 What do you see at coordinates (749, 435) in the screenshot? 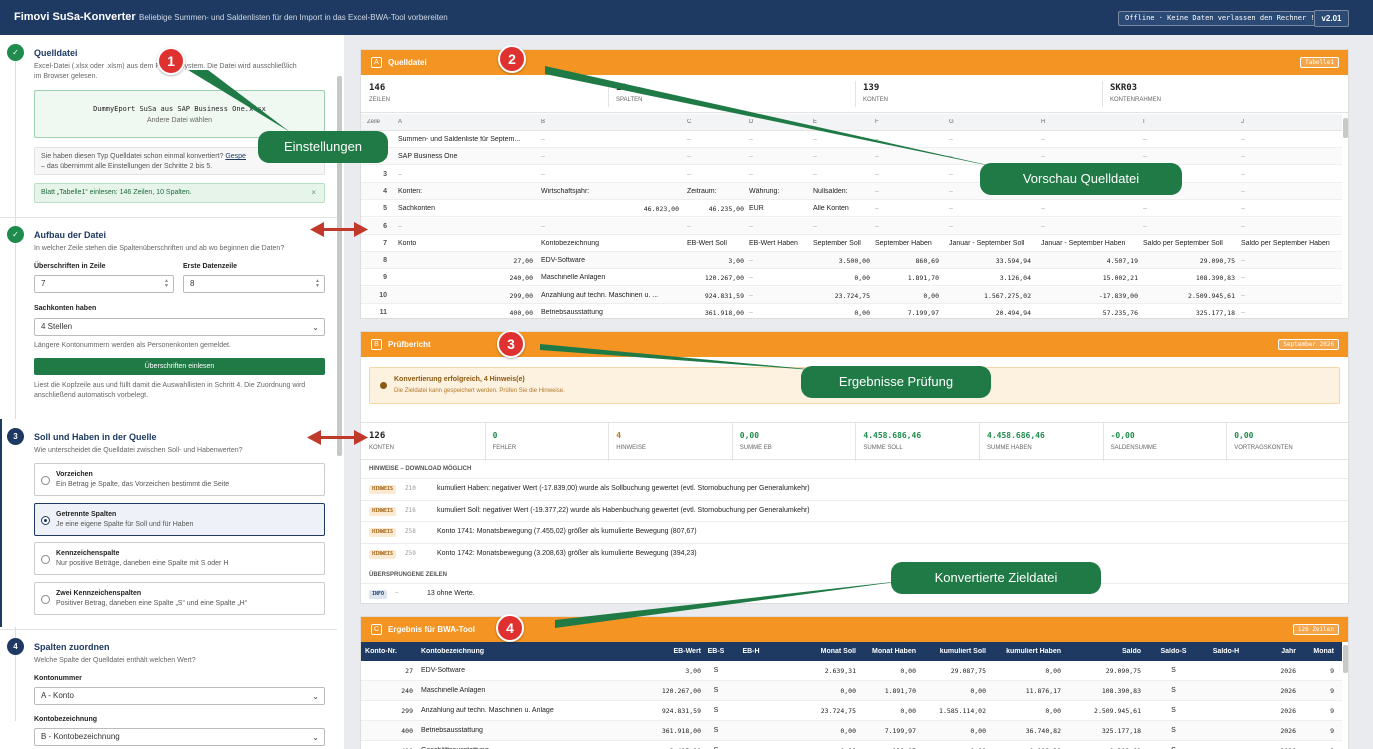
I see `stat-value: 0,00` at bounding box center [749, 435].